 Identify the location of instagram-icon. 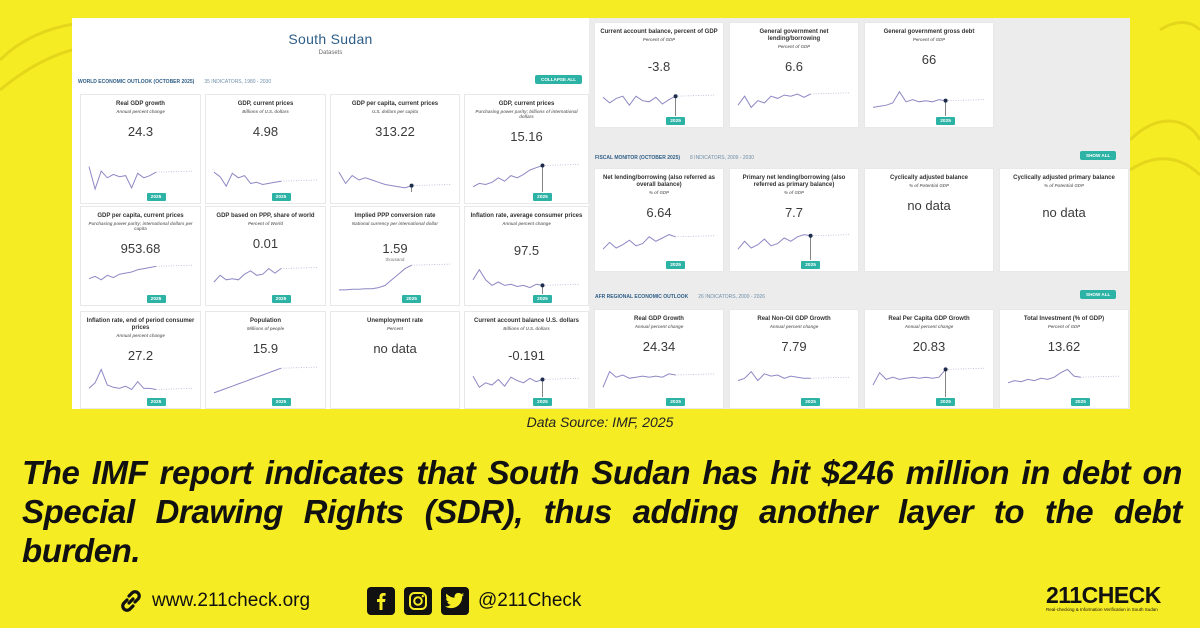
(418, 601).